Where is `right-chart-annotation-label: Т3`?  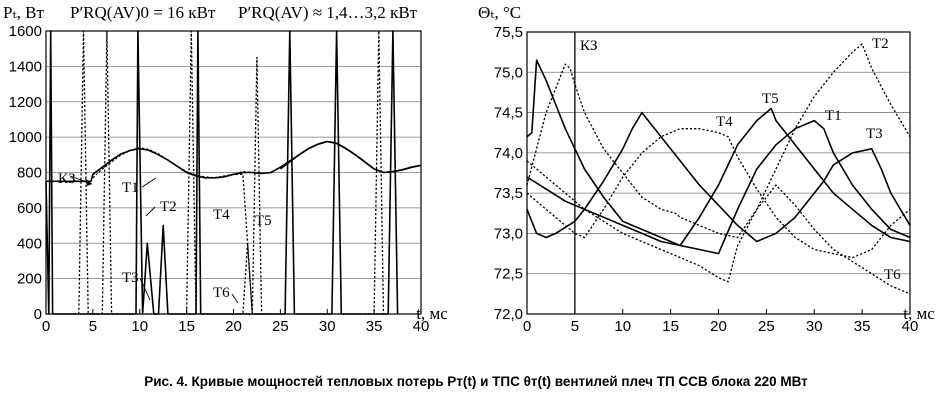
right-chart-annotation-label: Т3 is located at coordinates (874, 134).